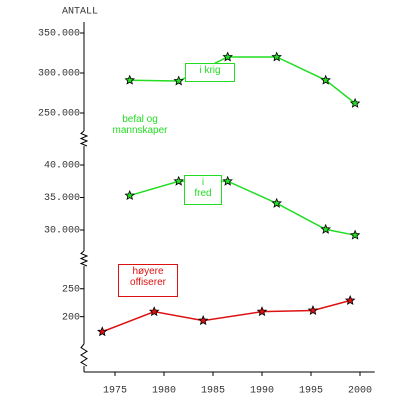 The height and width of the screenshot is (420, 395). What do you see at coordinates (213, 391) in the screenshot?
I see `x-tick-label: 1985` at bounding box center [213, 391].